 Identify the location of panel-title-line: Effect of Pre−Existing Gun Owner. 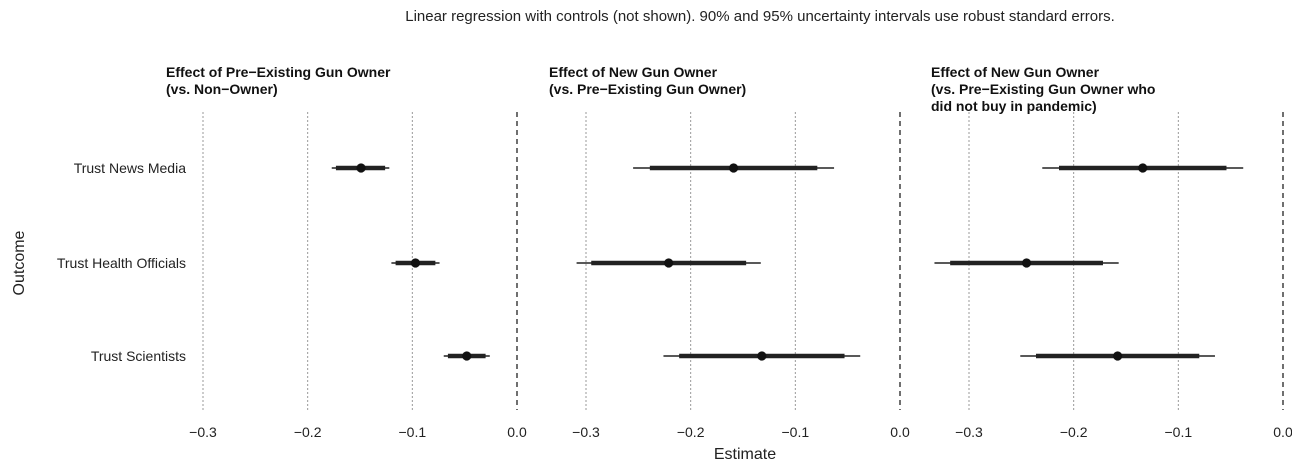
(278, 72).